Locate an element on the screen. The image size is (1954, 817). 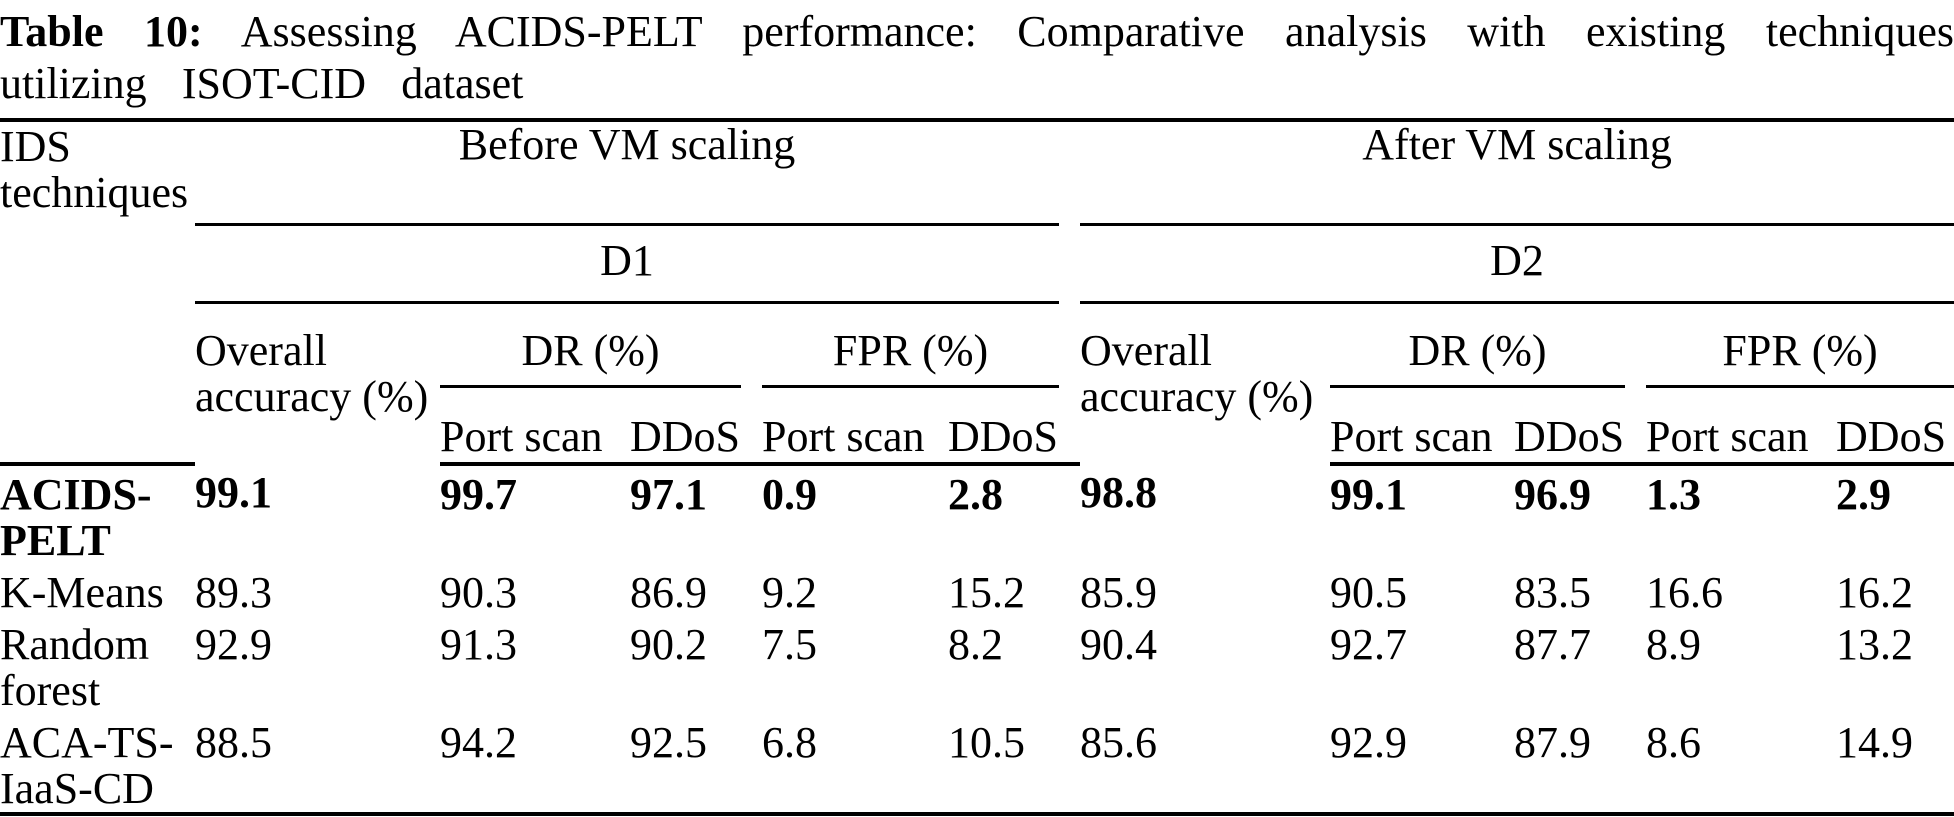
caption-line-2: utilizing ISOT-CID dataset is located at coordinates (262, 83).